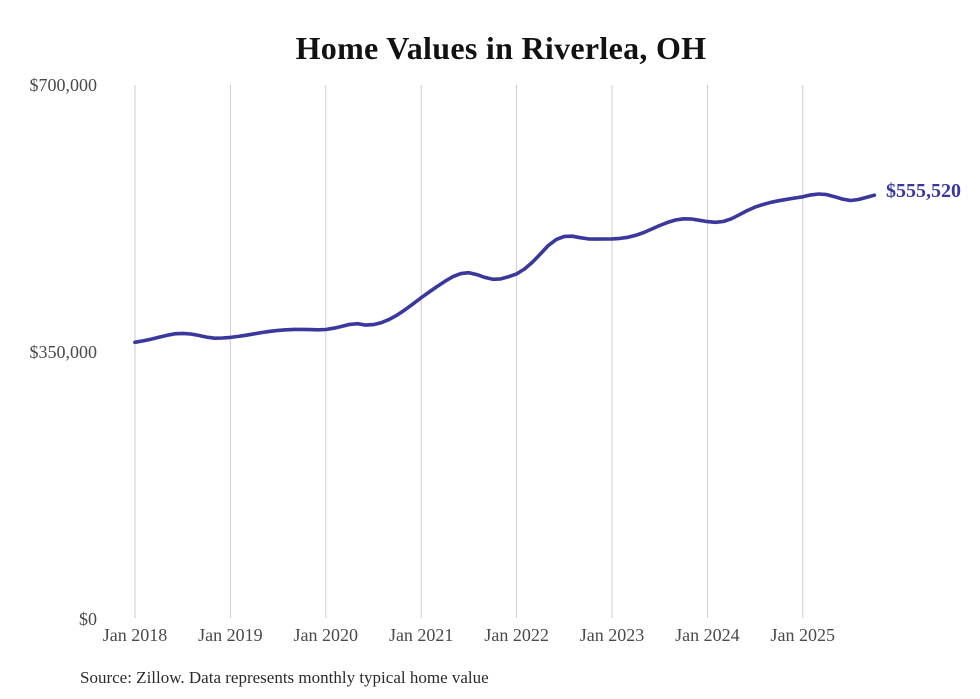 The width and height of the screenshot is (980, 699). What do you see at coordinates (501, 48) in the screenshot?
I see `chart-title: Home Values in Riverlea, OH` at bounding box center [501, 48].